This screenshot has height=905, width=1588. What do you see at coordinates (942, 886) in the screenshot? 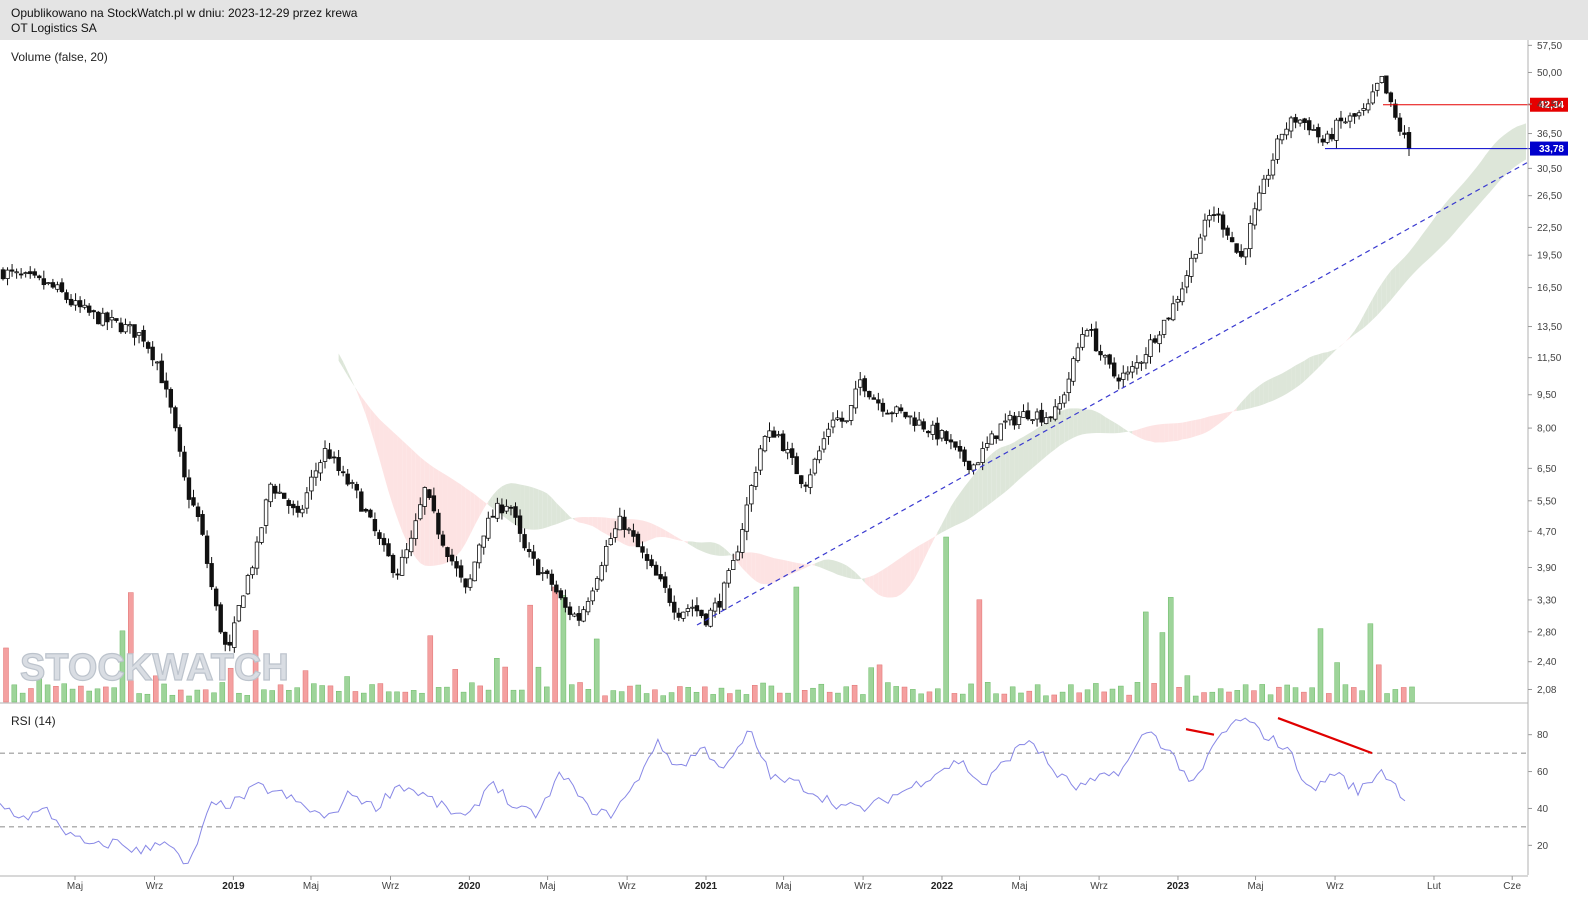
I see `time-tick-label: 2022` at bounding box center [942, 886].